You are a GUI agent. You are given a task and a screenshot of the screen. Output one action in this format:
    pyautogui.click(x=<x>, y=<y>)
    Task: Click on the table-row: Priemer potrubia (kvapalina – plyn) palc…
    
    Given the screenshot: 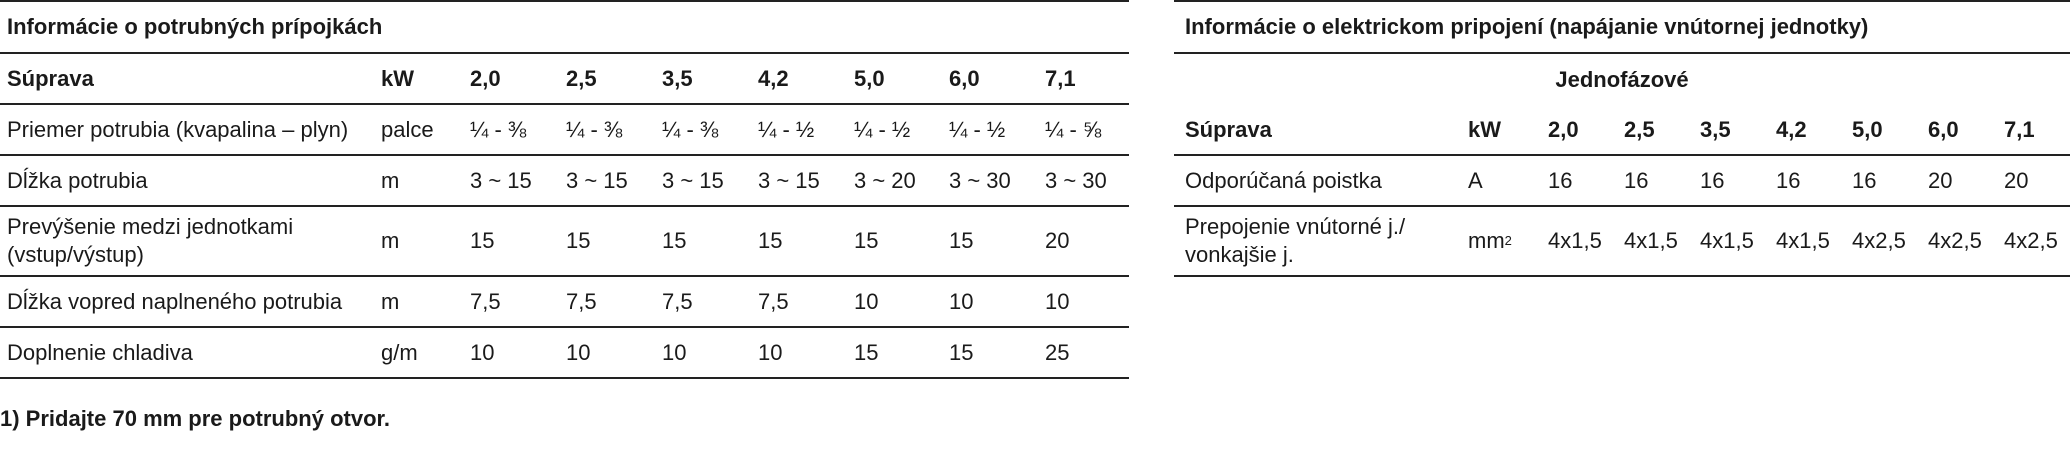 What is the action you would take?
    pyautogui.click(x=564, y=130)
    